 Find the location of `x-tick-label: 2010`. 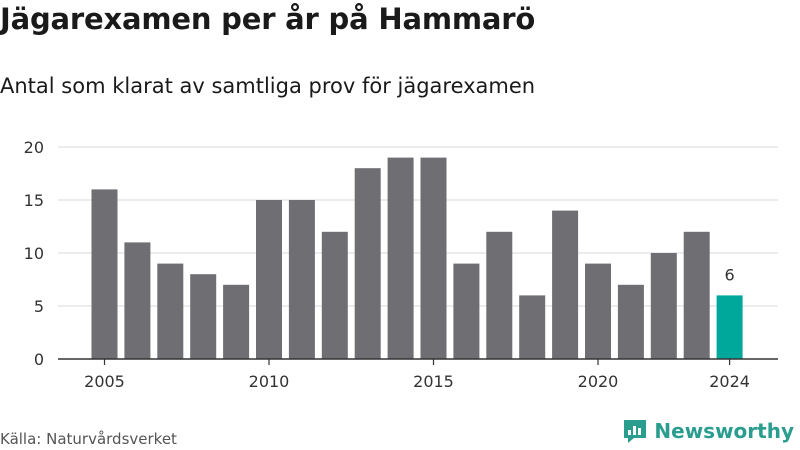

x-tick-label: 2010 is located at coordinates (269, 381).